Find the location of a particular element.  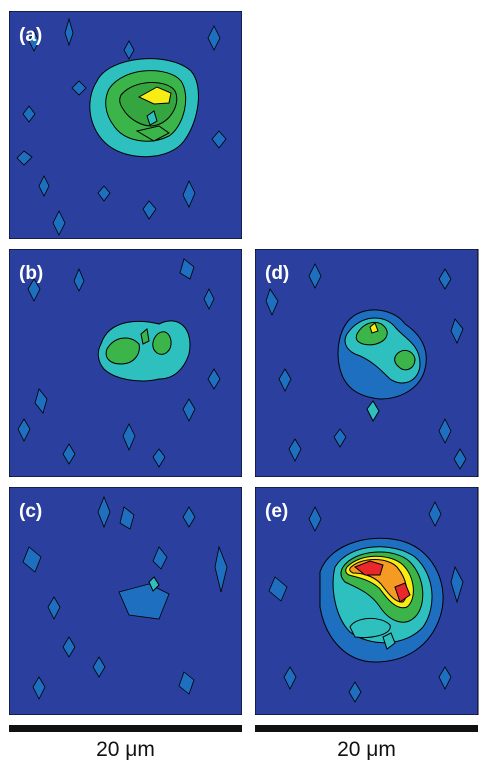

panel-c-label: (c) is located at coordinates (31, 511).